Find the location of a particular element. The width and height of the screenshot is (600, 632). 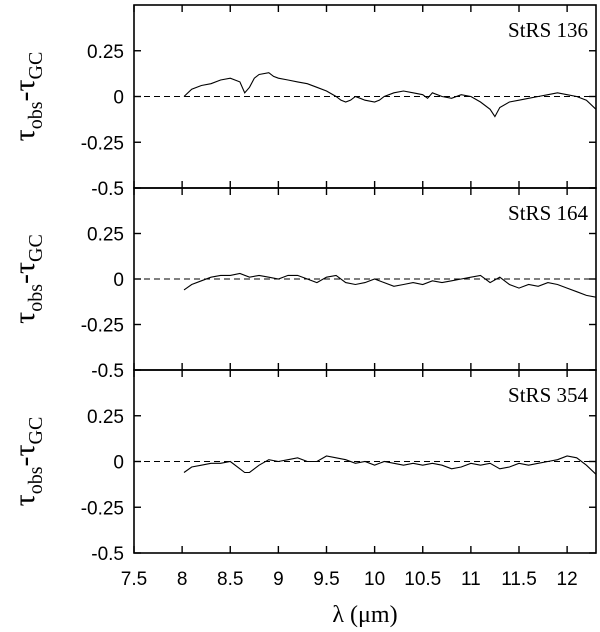

x-tick-label: 8.5 is located at coordinates (230, 579).